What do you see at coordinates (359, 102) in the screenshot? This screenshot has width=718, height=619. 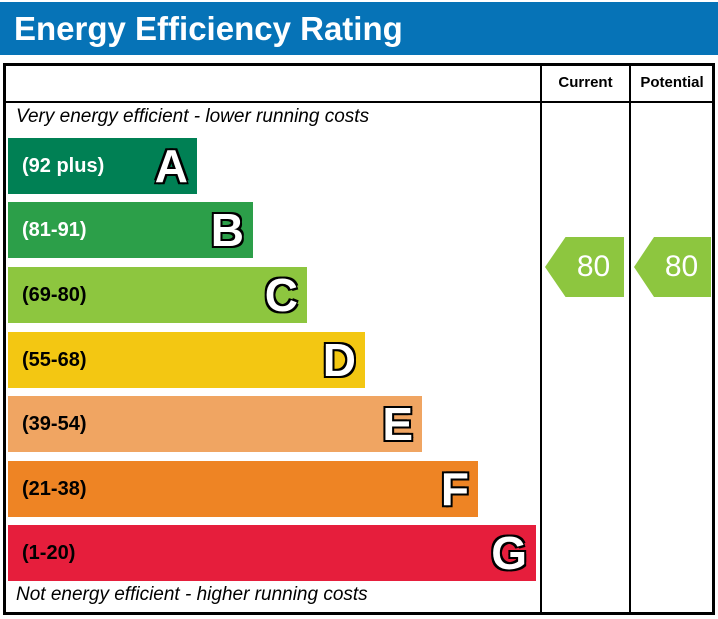 I see `header-row-divider` at bounding box center [359, 102].